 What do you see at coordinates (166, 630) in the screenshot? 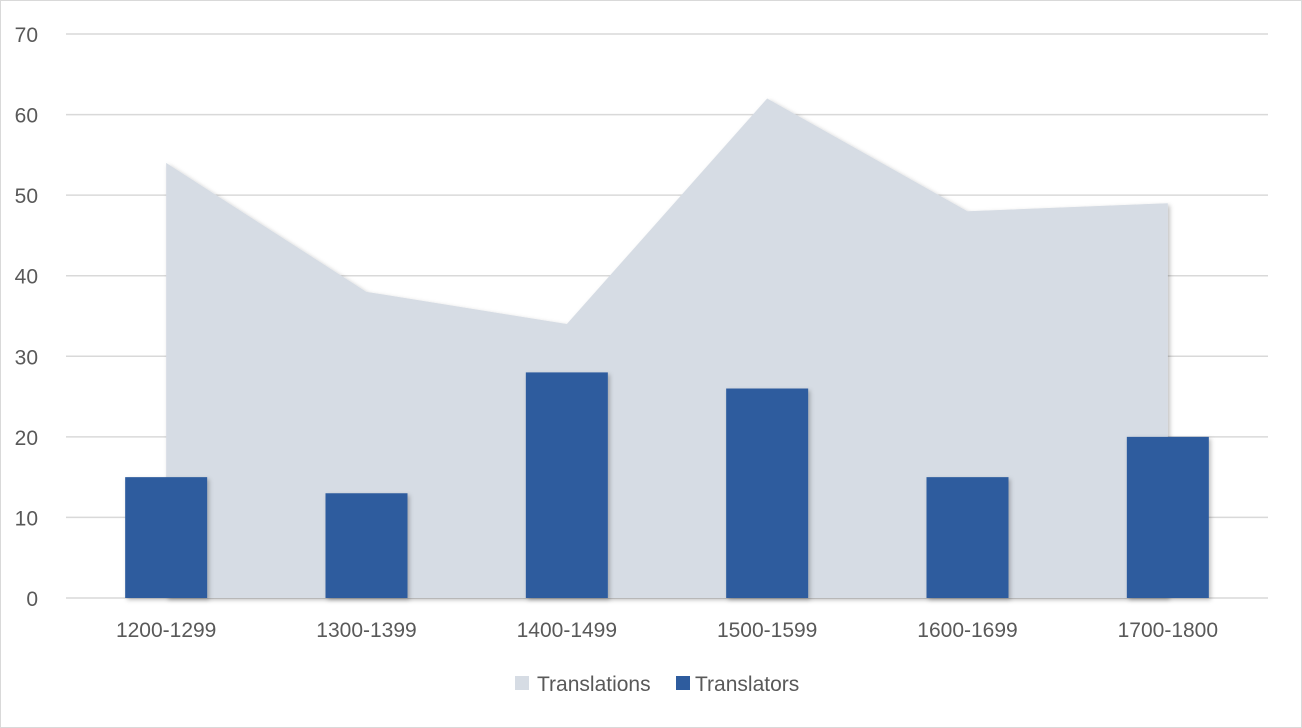
I see `x-tick-label: 1200-1299` at bounding box center [166, 630].